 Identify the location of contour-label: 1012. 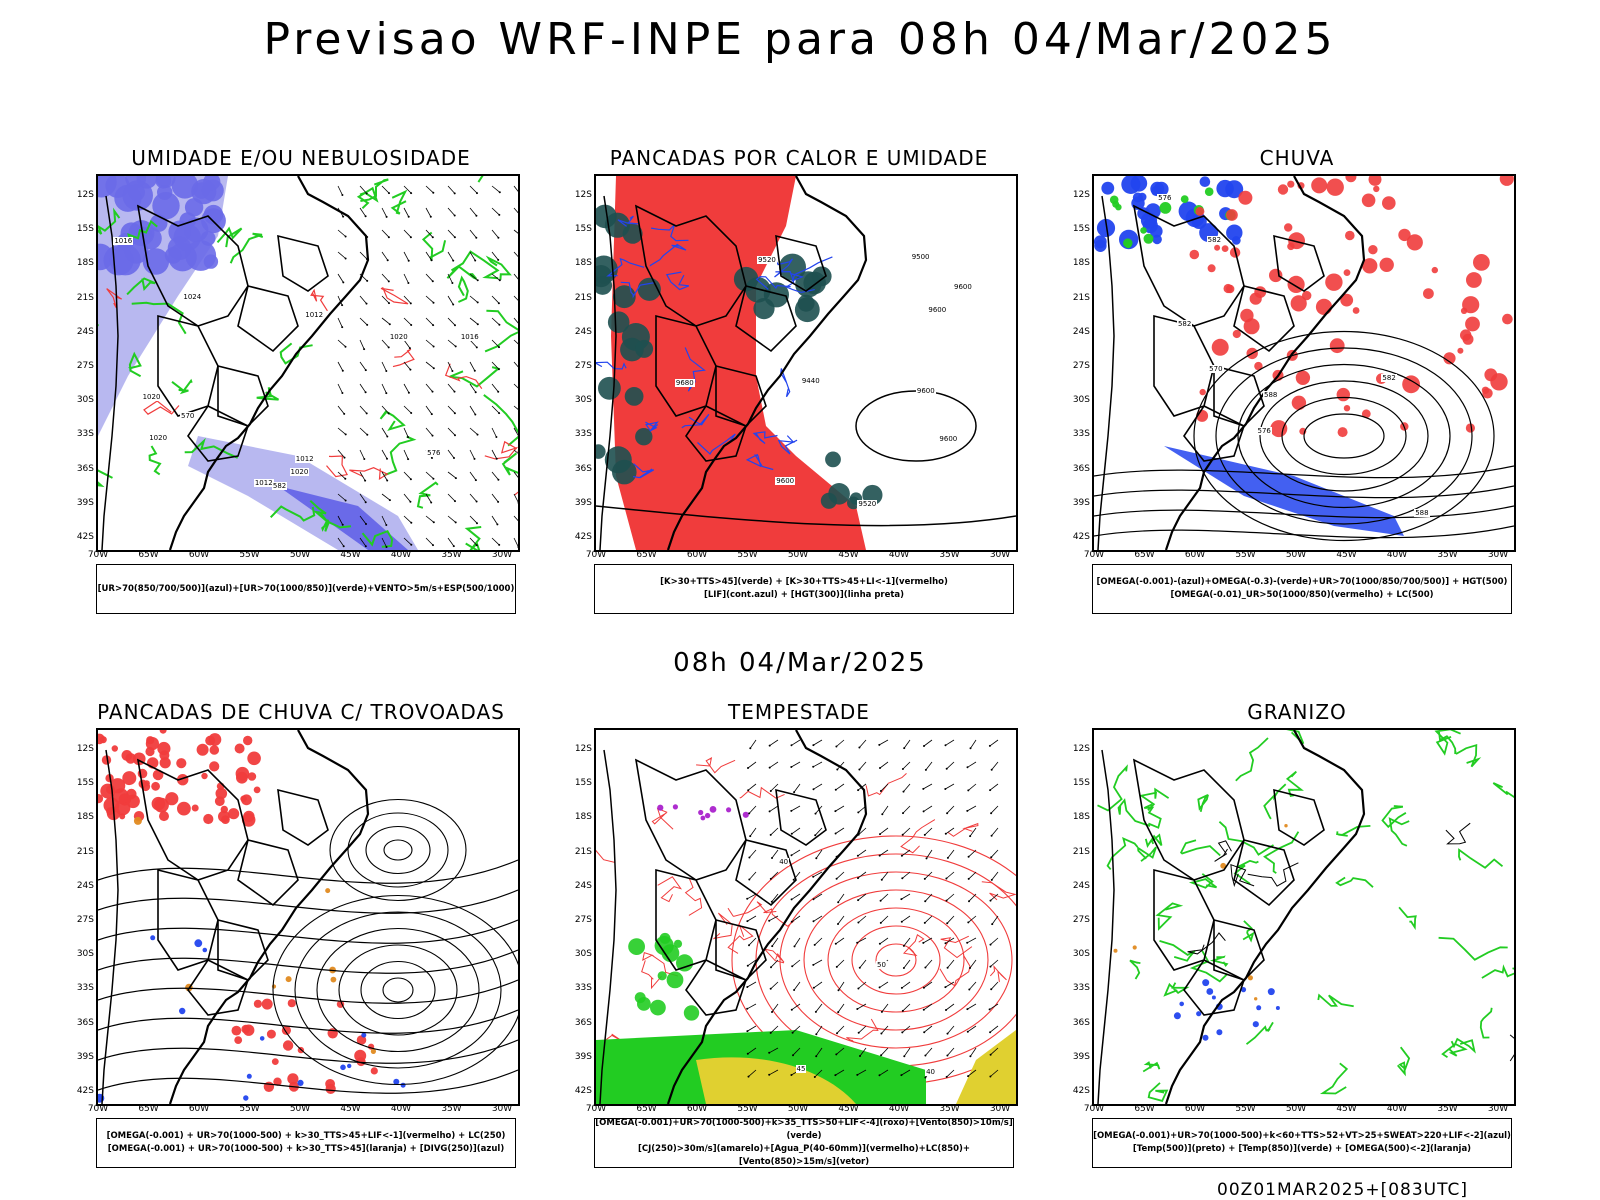
(304, 458).